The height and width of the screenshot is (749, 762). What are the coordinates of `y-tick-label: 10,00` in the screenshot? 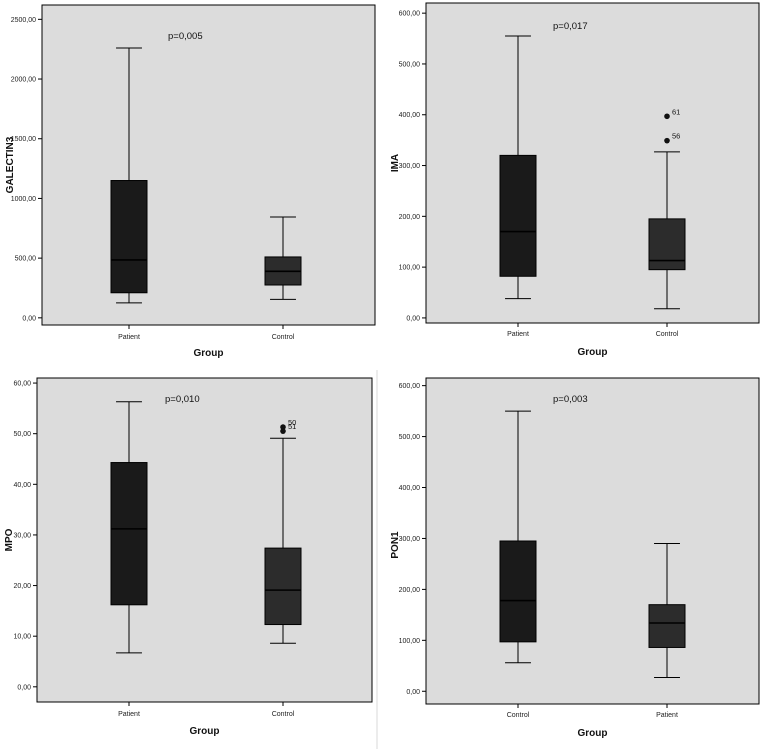 It's located at (22, 637).